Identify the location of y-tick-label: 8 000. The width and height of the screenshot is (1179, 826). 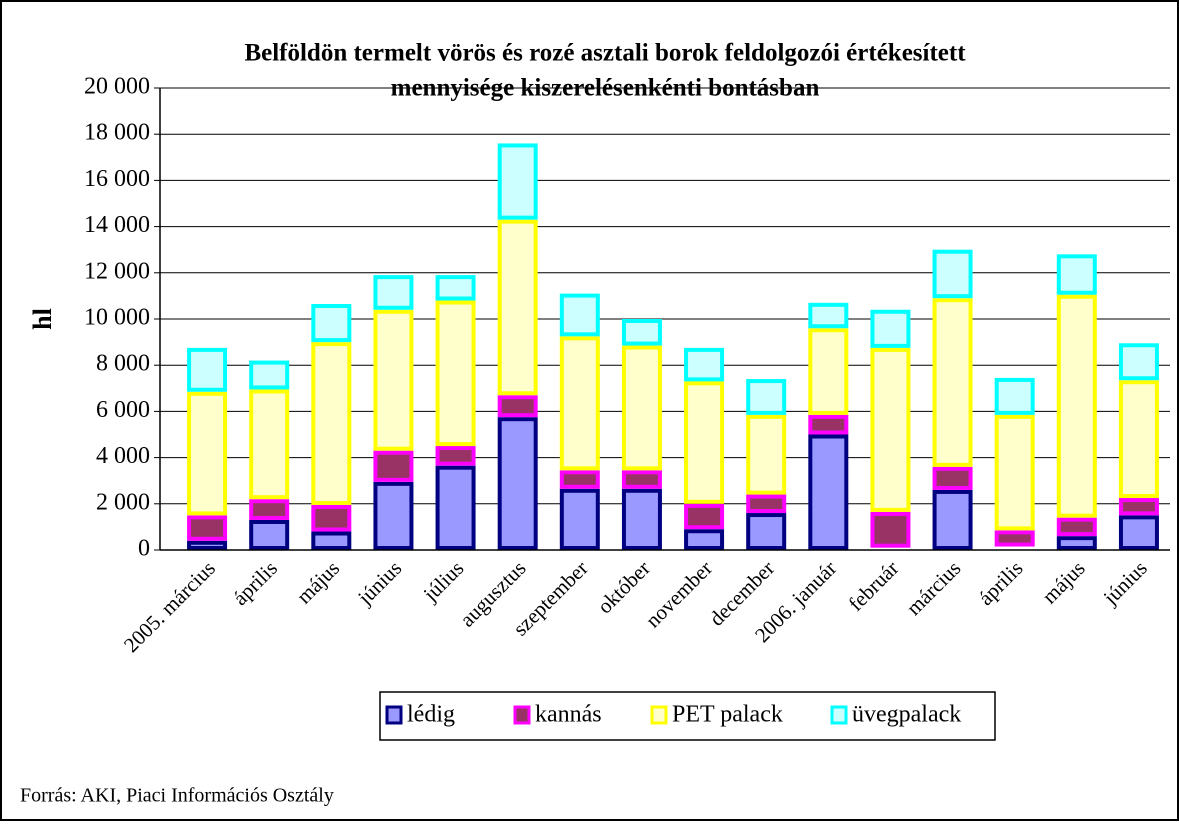
(123, 364).